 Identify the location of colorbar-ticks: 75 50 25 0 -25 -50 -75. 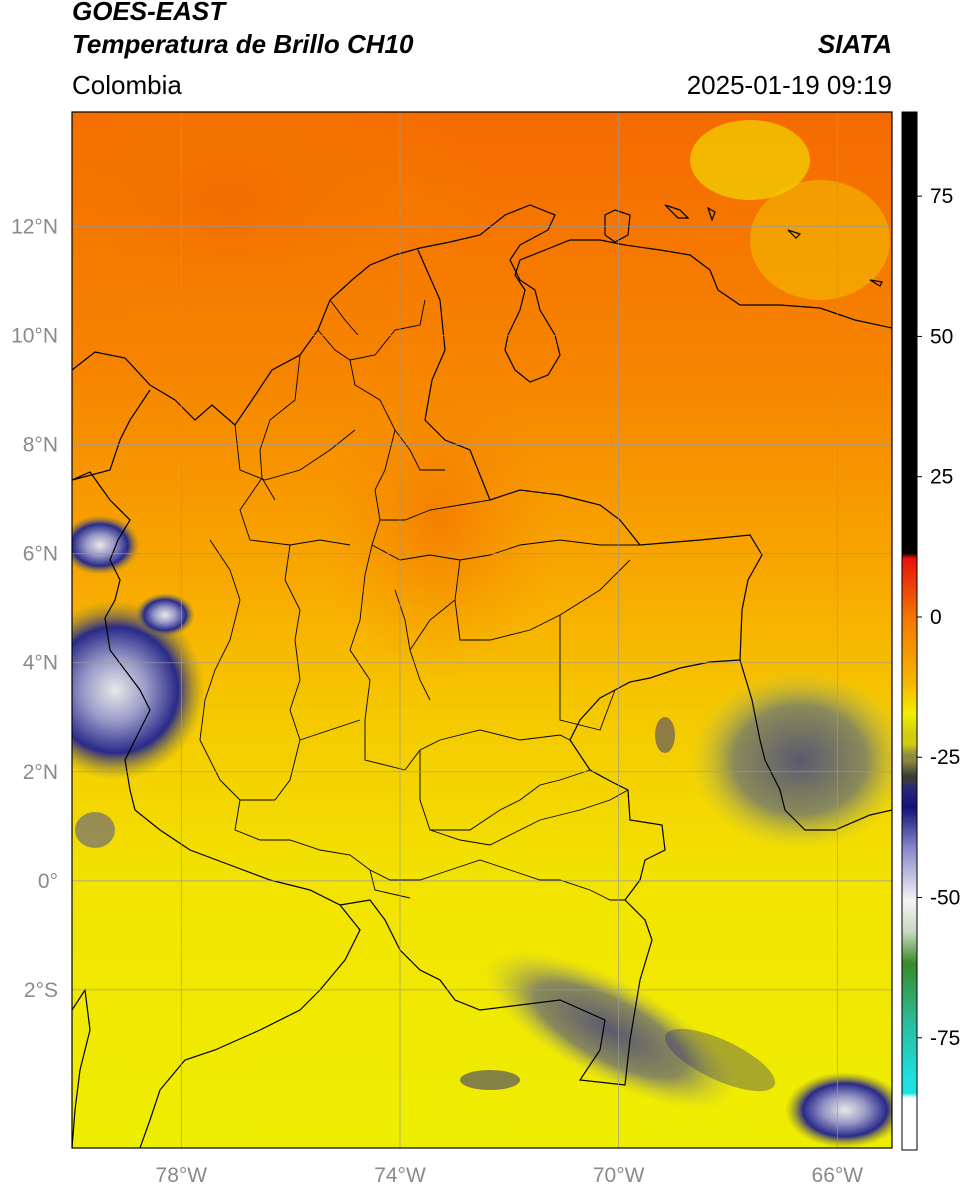
(938, 617).